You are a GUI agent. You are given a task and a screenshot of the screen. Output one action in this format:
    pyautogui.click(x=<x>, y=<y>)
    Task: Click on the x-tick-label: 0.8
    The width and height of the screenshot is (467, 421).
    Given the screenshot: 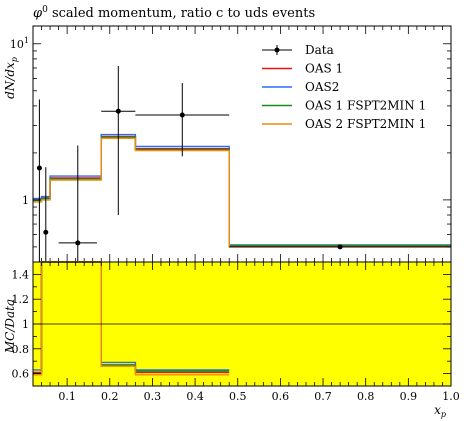 What is the action you would take?
    pyautogui.click(x=366, y=396)
    